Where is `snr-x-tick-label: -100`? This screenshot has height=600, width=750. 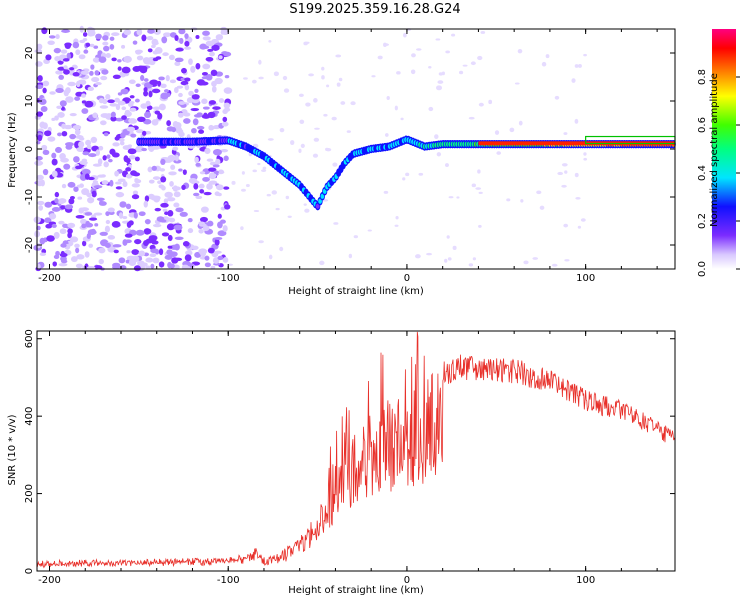 snr-x-tick-label: -100 is located at coordinates (228, 580).